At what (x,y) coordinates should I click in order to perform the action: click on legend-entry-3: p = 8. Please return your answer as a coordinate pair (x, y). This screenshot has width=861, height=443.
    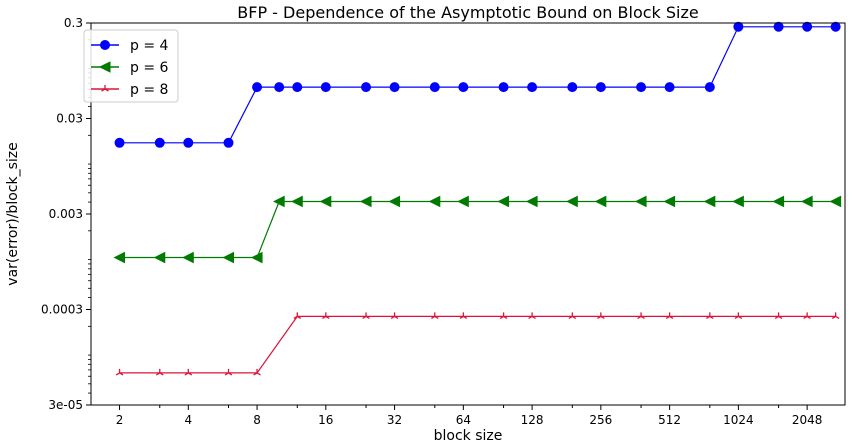
    Looking at the image, I should click on (129, 90).